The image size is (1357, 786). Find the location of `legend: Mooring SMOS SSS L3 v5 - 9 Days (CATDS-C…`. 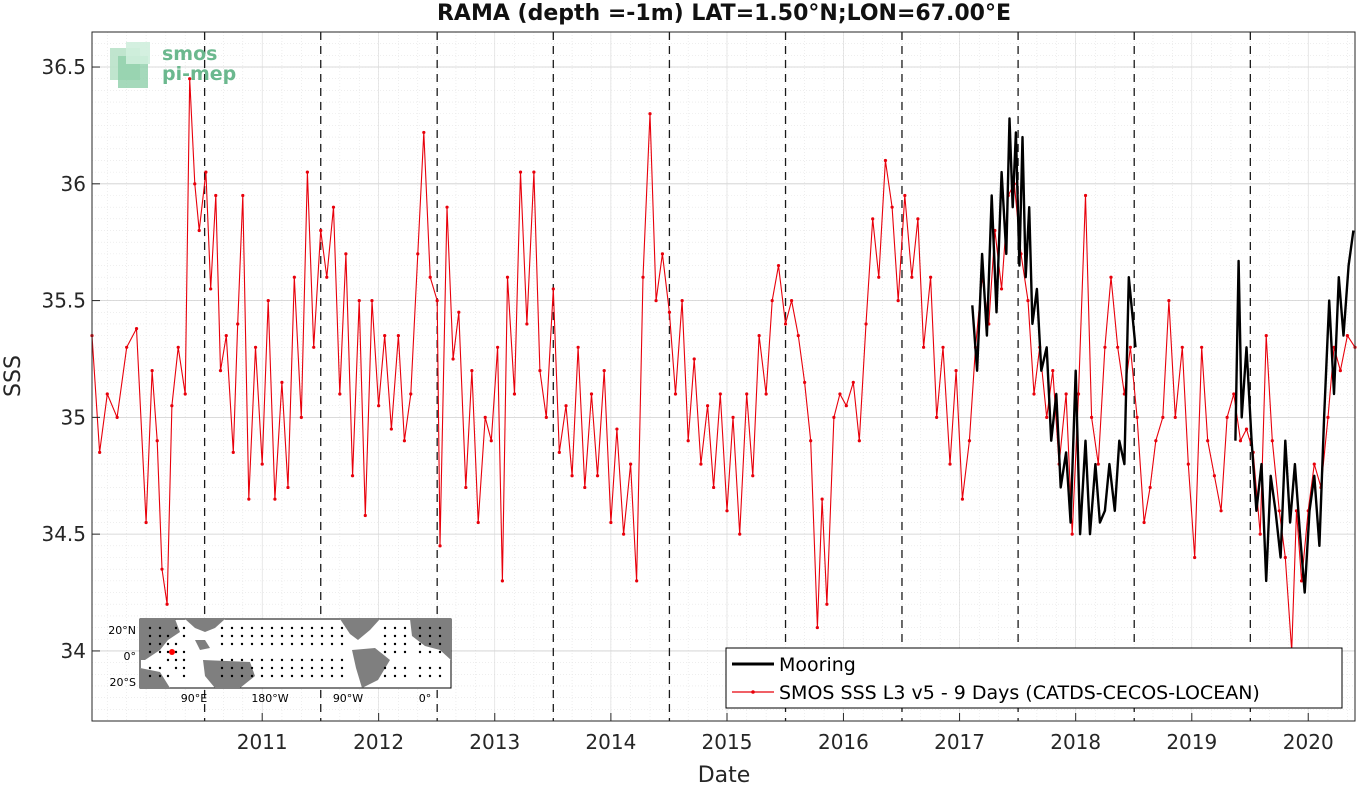

legend: Mooring SMOS SSS L3 v5 - 9 Days (CATDS-C… is located at coordinates (1034, 678).